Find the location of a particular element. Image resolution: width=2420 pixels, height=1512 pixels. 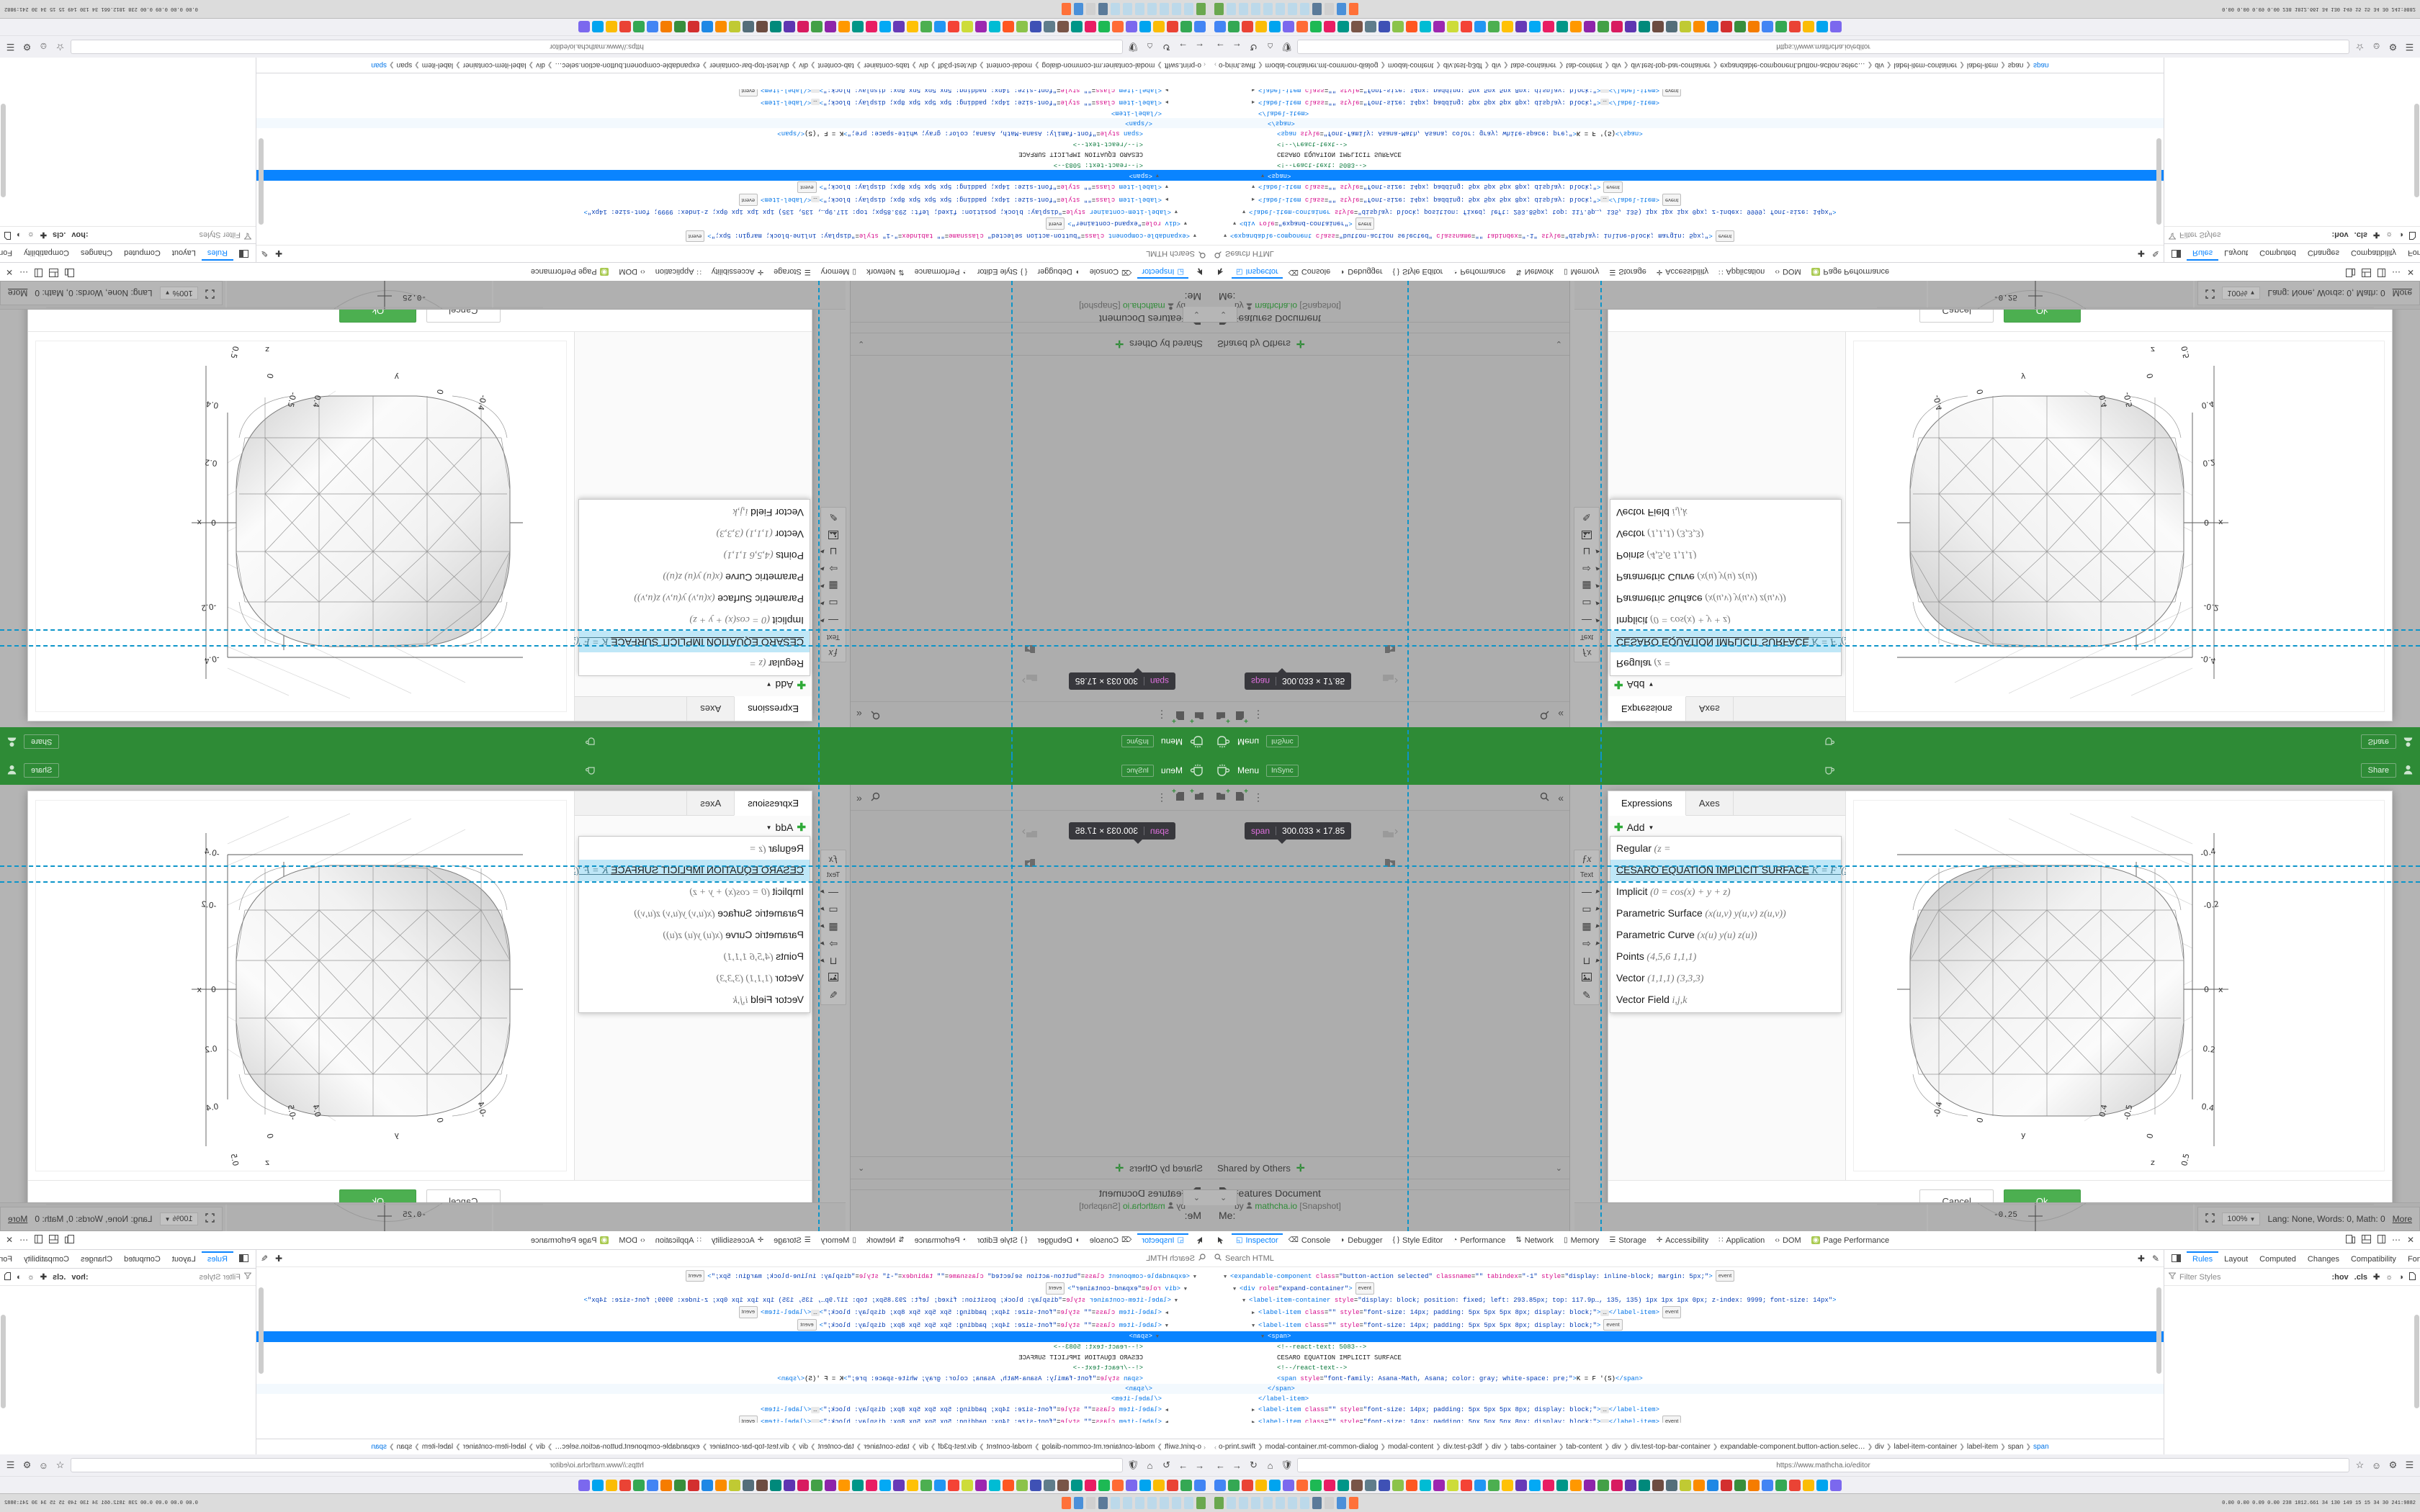

breadcrumb-item: o-print.swift is located at coordinates (1237, 1447).